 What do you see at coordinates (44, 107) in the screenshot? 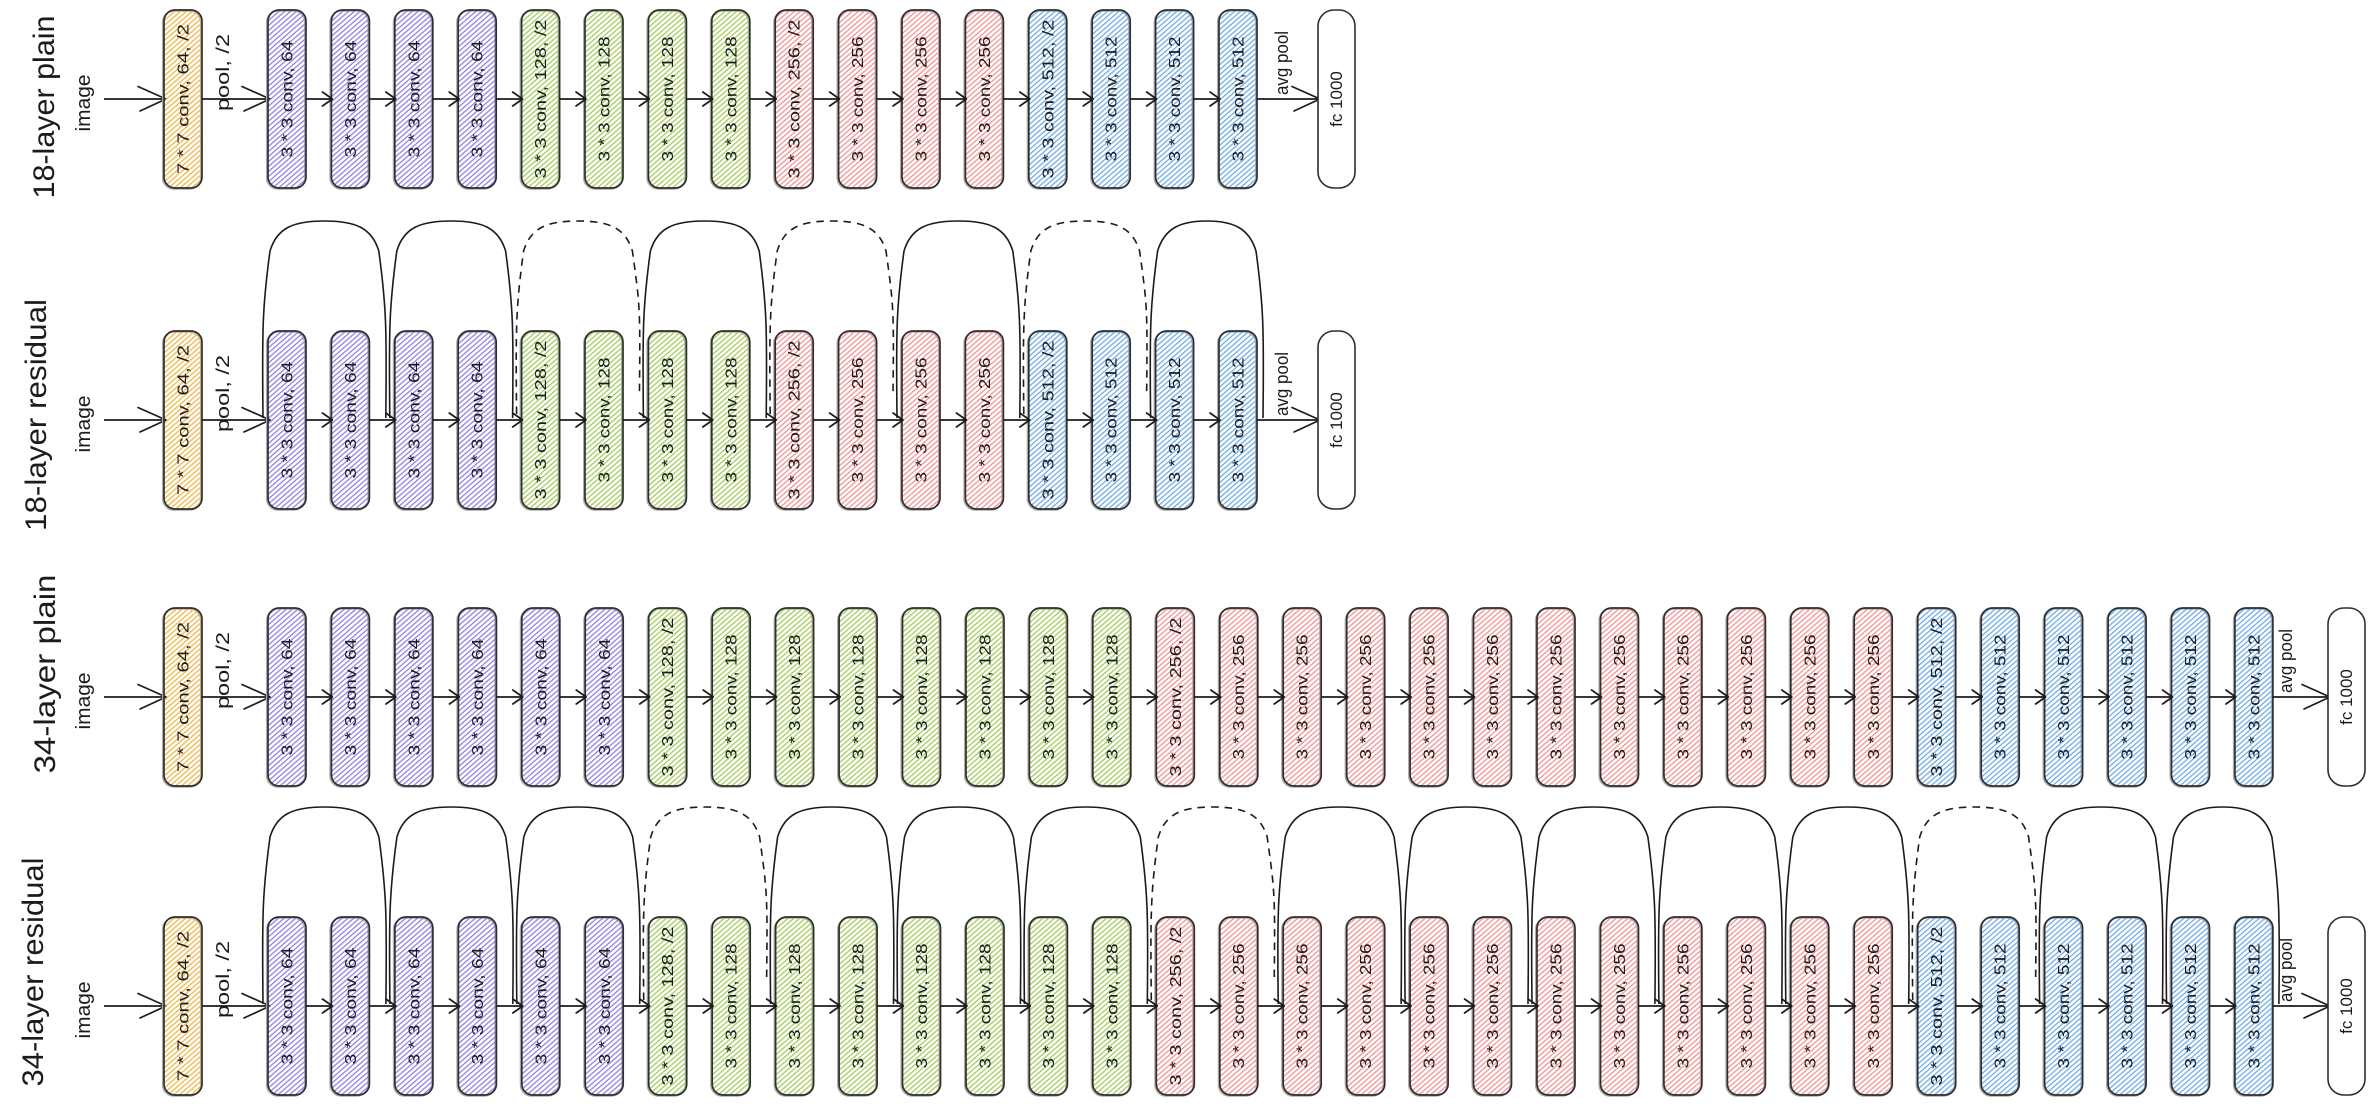
I see `svg-text: 18-layer plain` at bounding box center [44, 107].